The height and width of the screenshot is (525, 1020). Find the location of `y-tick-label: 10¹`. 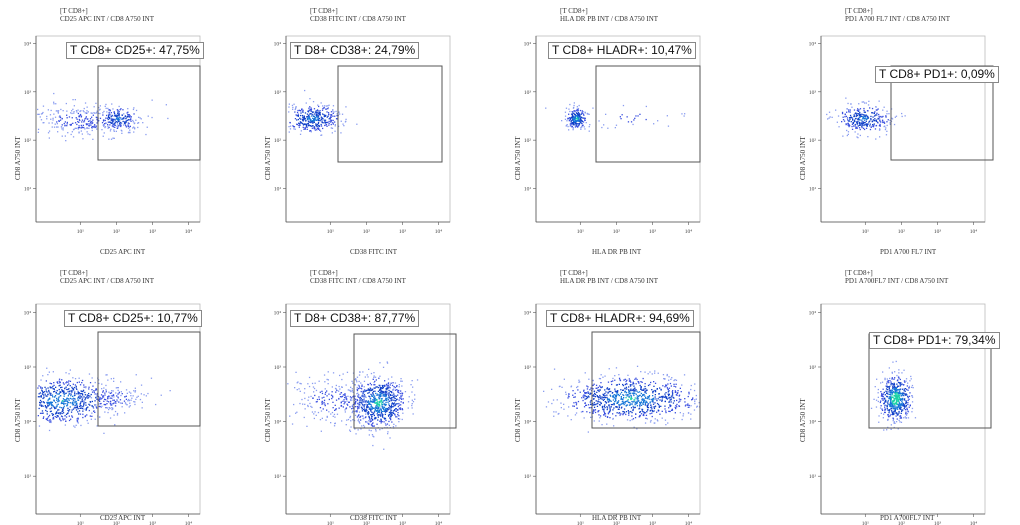

y-tick-label: 10¹ is located at coordinates (278, 190).